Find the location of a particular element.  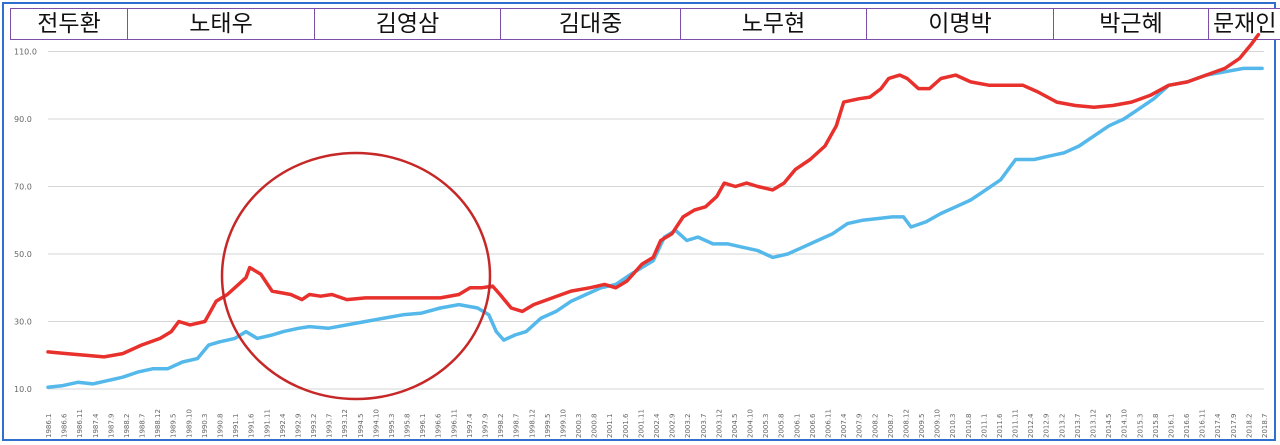

x-tick-label: 1995.3 is located at coordinates (392, 426).